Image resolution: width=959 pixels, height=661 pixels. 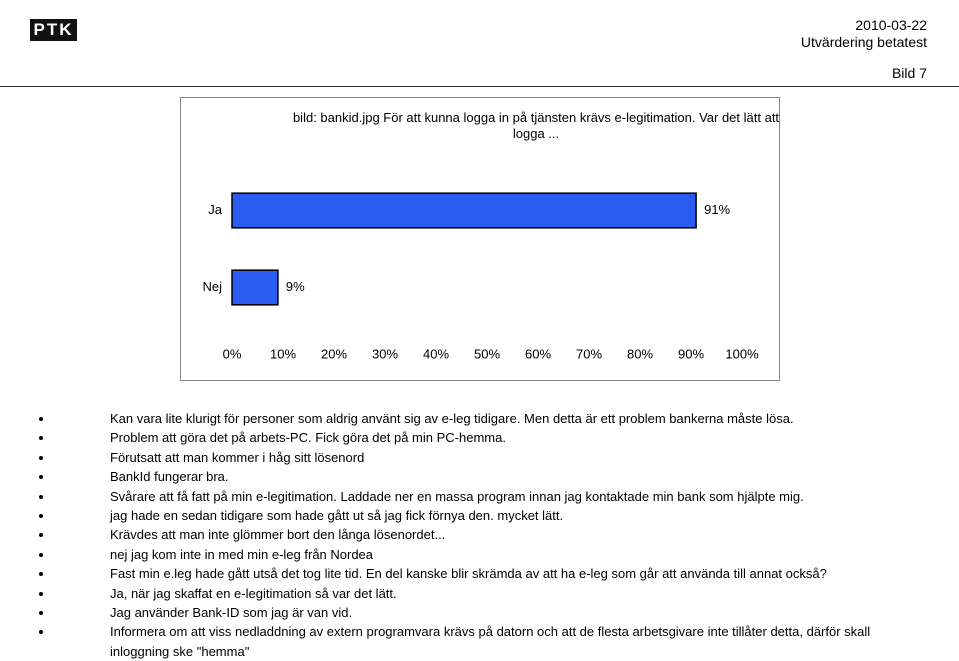 What do you see at coordinates (640, 353) in the screenshot?
I see `x-tick-label: 80%` at bounding box center [640, 353].